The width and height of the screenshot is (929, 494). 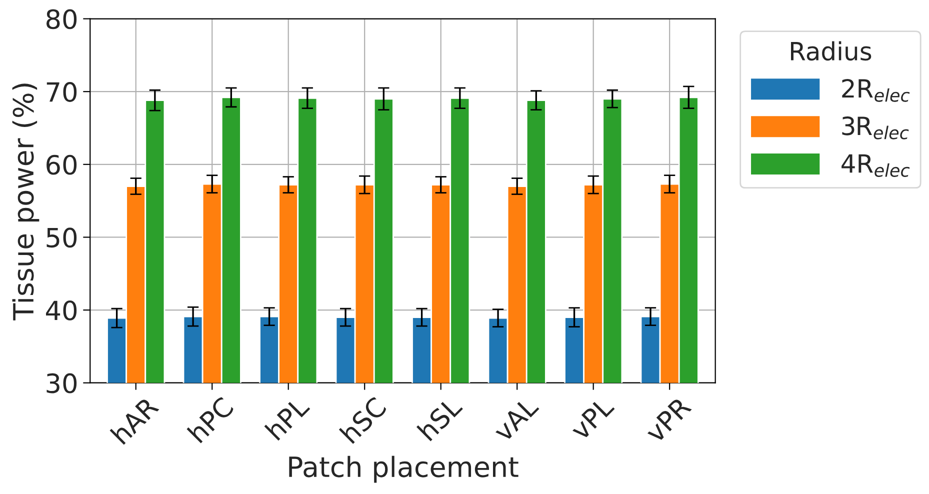 I want to click on legend-label: 4R$_{elec}$, so click(x=876, y=165).